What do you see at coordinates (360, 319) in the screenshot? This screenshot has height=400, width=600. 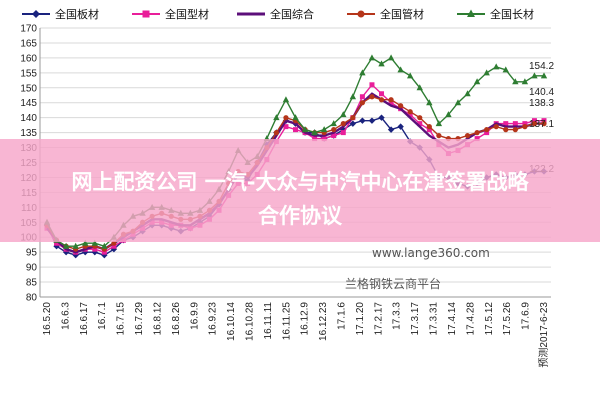 I see `x-tick-label: 17.1.20` at bounding box center [360, 319].